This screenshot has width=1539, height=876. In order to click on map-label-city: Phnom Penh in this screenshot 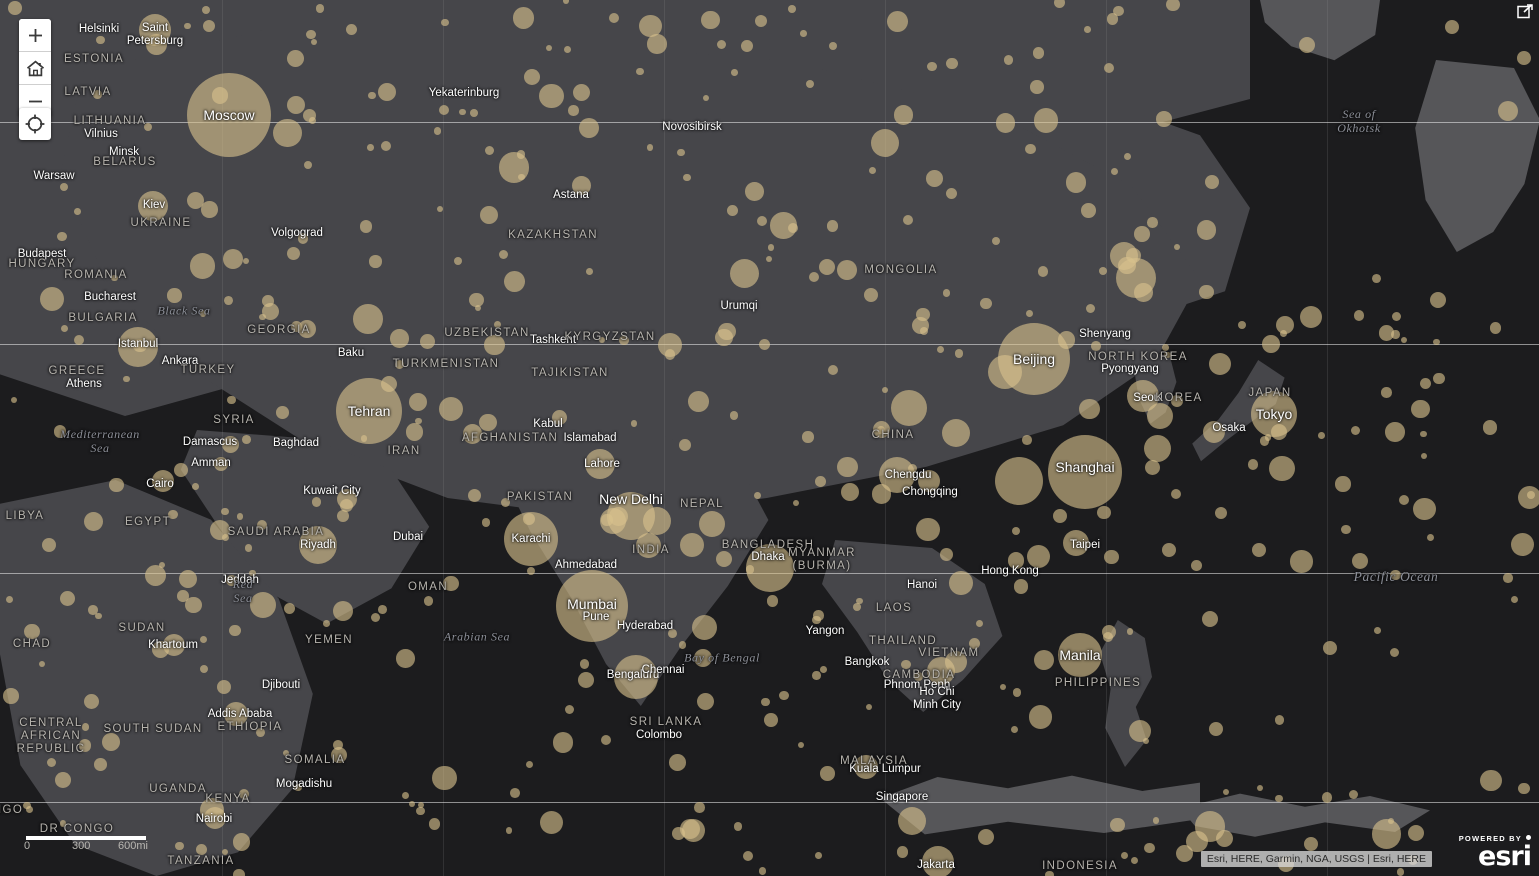, I will do `click(917, 685)`.